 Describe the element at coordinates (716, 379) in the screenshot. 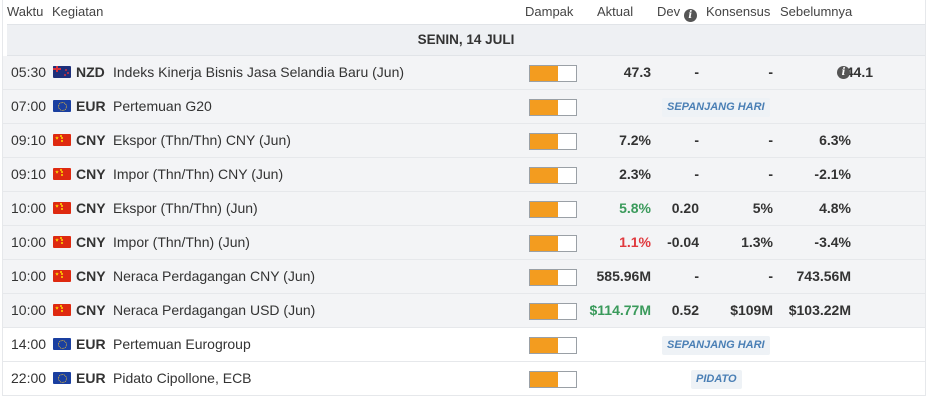

I see `all-day-badge: PIDATO` at that location.